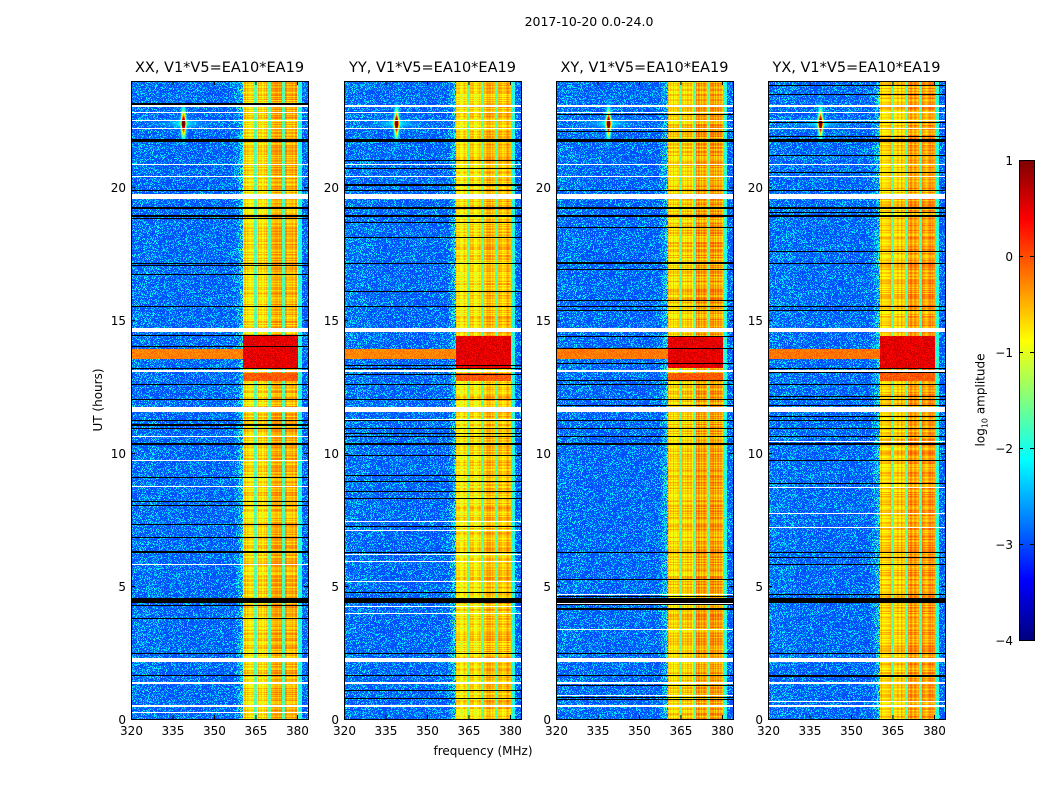 This screenshot has height=800, width=1050. Describe the element at coordinates (1004, 448) in the screenshot. I see `colorbar-tick-label: −2` at that location.